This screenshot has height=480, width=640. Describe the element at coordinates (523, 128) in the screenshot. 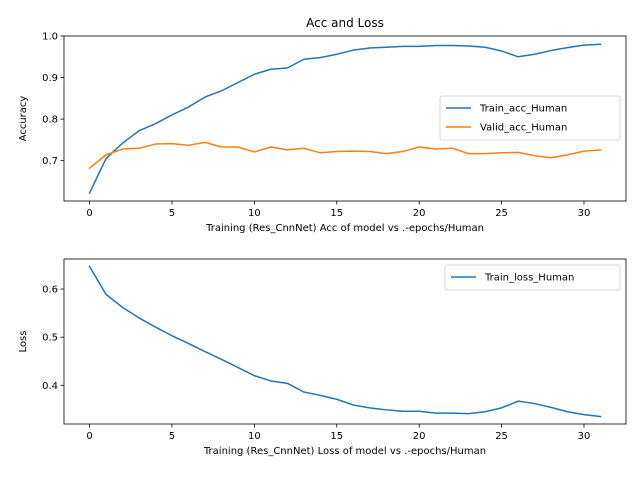

I see `legend-label: Valid_acc_Human` at that location.